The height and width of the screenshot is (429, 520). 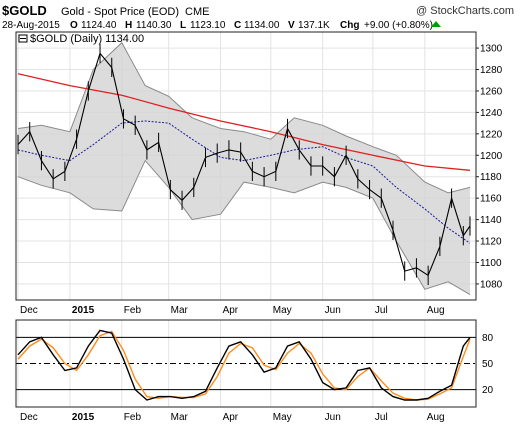 What do you see at coordinates (465, 11) in the screenshot?
I see `watermark: @ StockCharts.com` at bounding box center [465, 11].